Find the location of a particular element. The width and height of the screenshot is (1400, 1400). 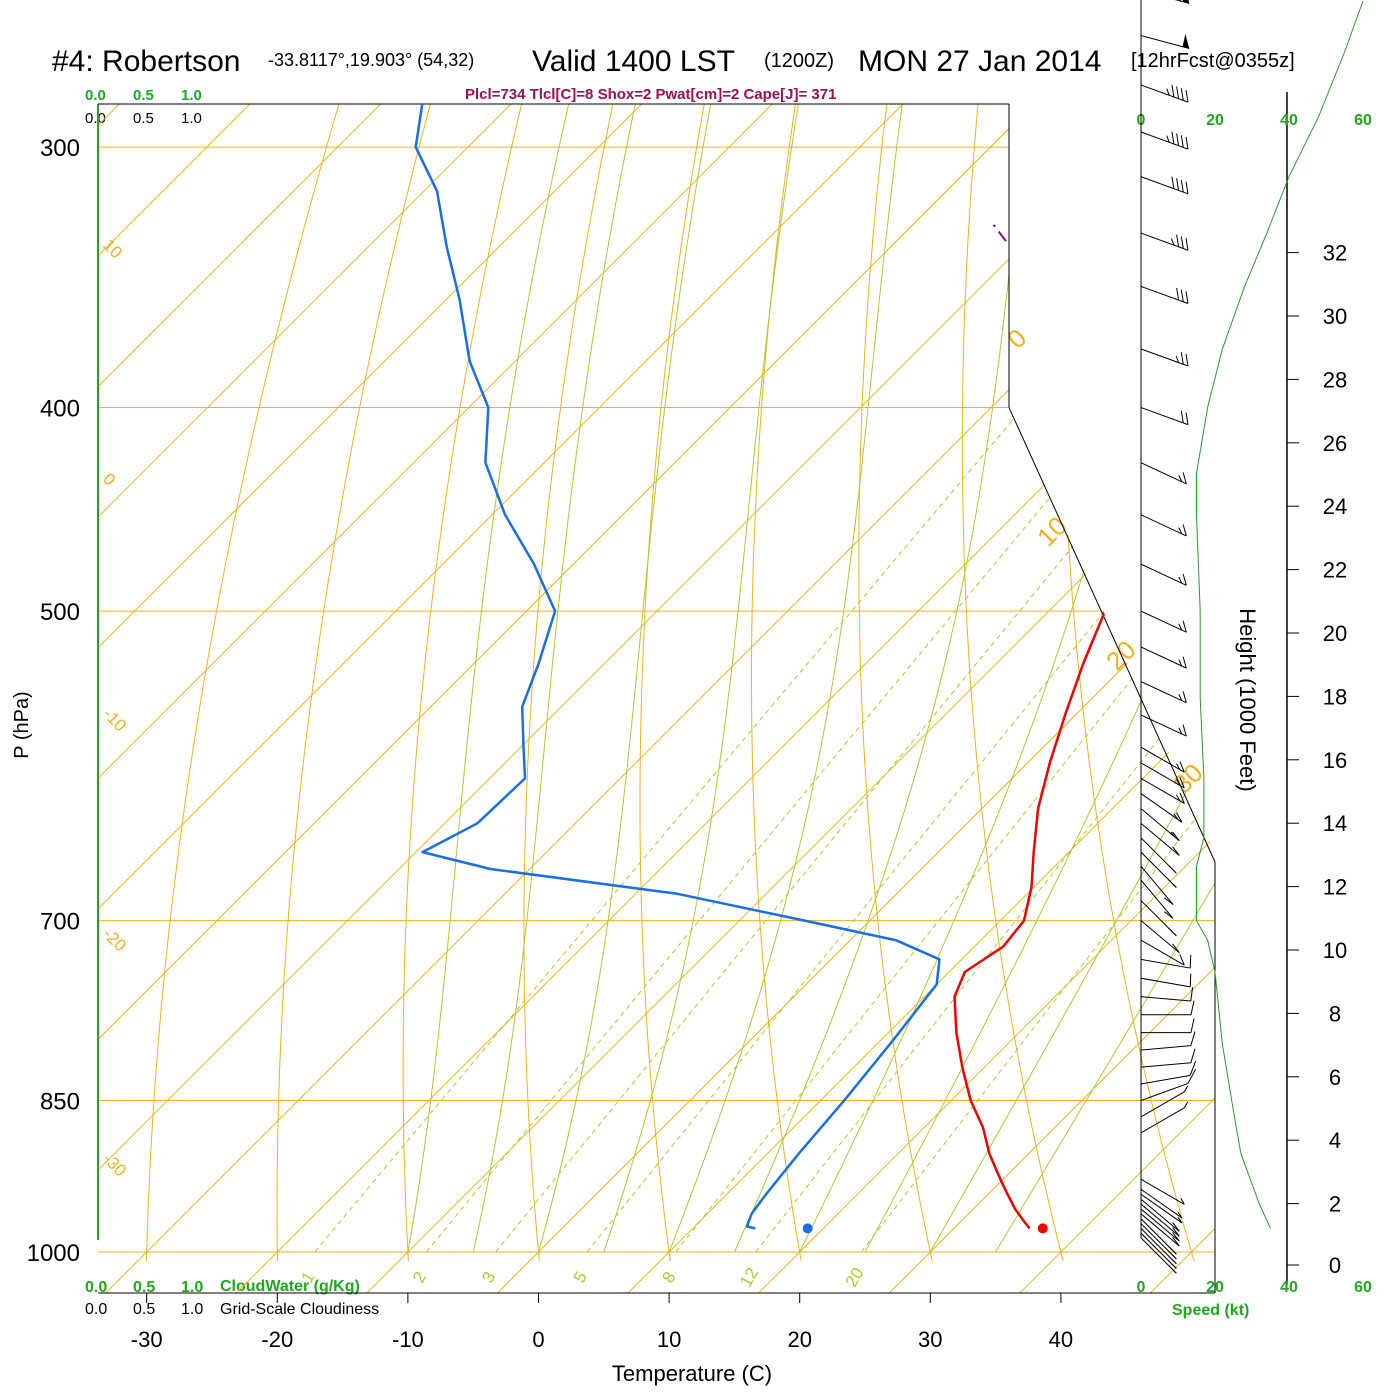

height-tick-label: 0 is located at coordinates (1335, 1265).